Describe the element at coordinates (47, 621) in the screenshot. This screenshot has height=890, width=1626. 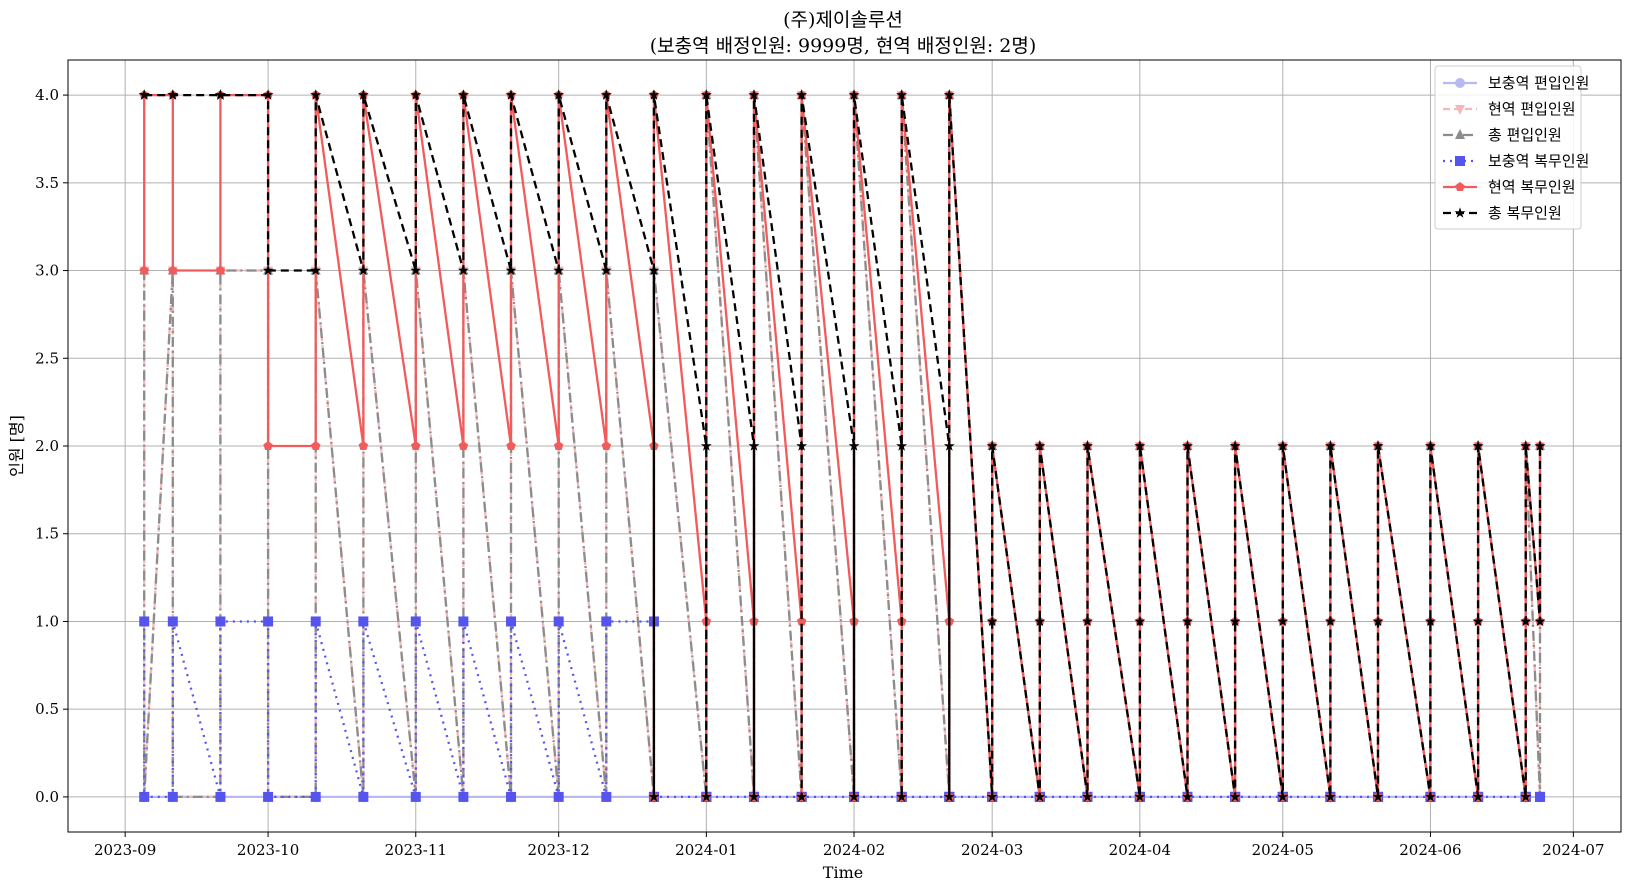
I see `y-tick-label: 1.0` at that location.